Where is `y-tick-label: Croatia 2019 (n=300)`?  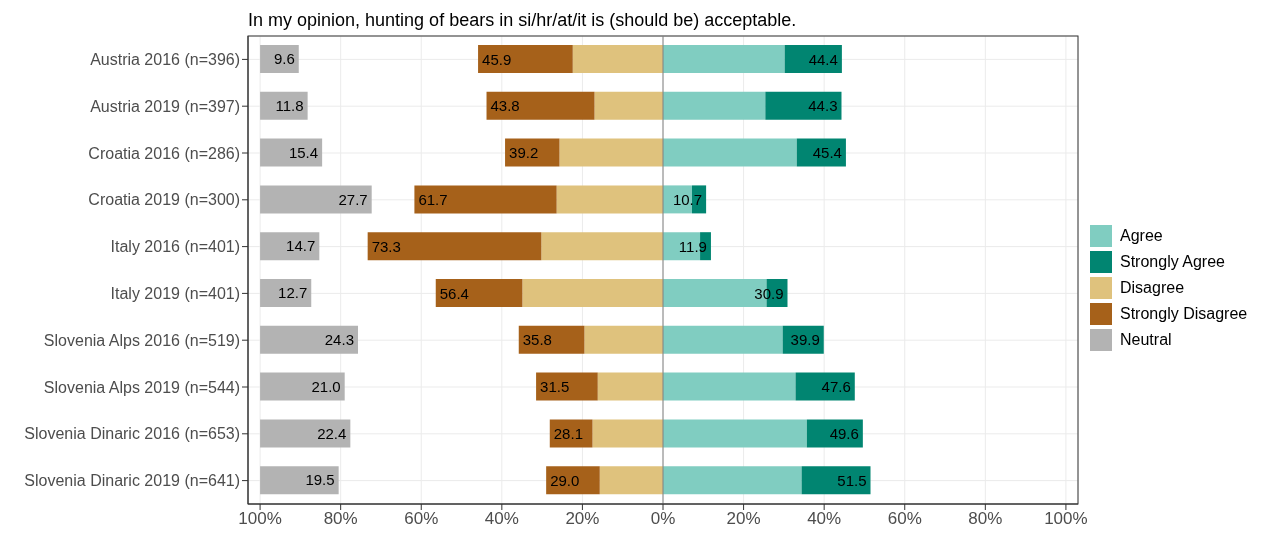
y-tick-label: Croatia 2019 (n=300) is located at coordinates (164, 200).